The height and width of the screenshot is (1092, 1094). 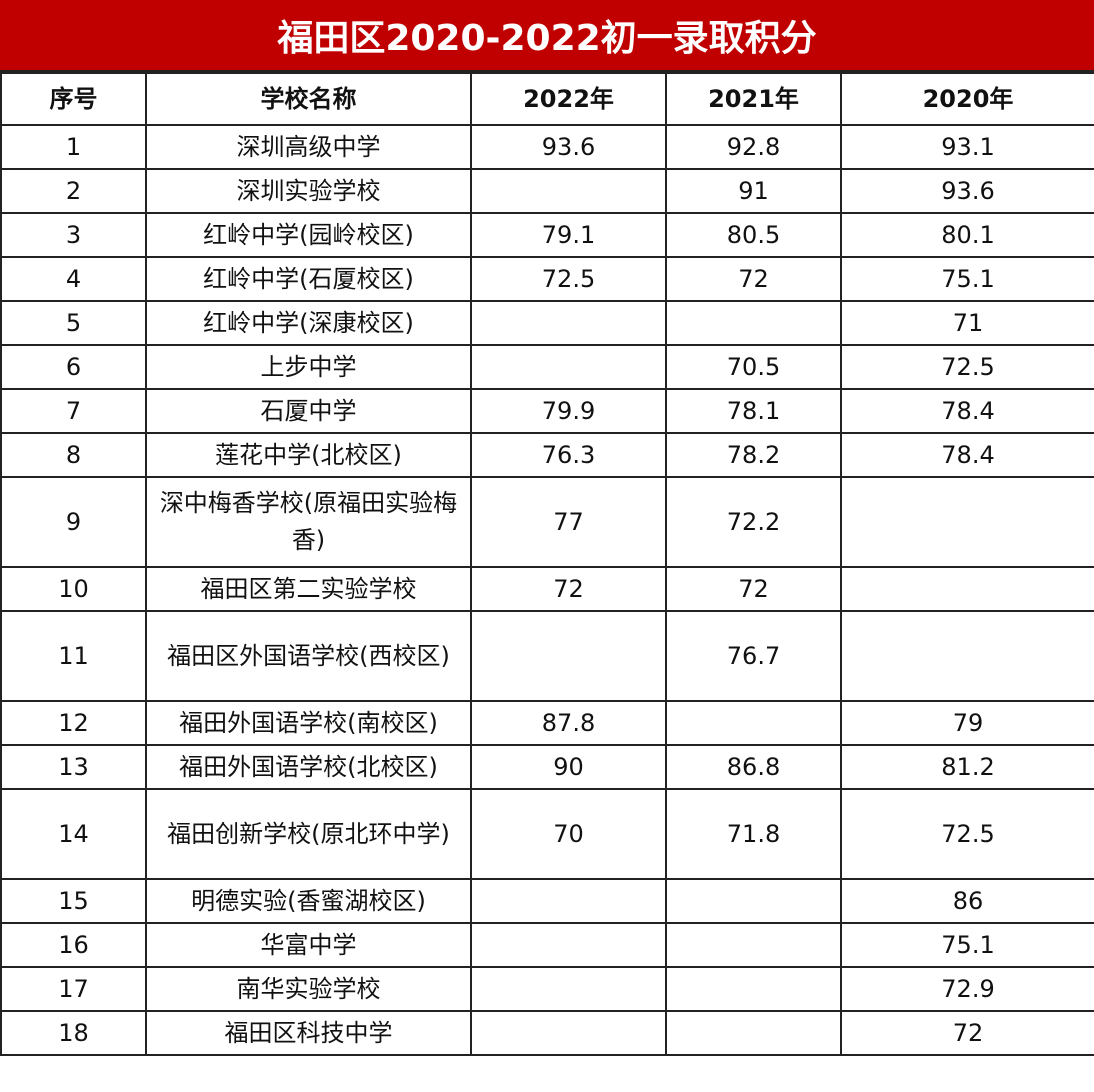 I want to click on cell-2021: 78.1, so click(x=753, y=411).